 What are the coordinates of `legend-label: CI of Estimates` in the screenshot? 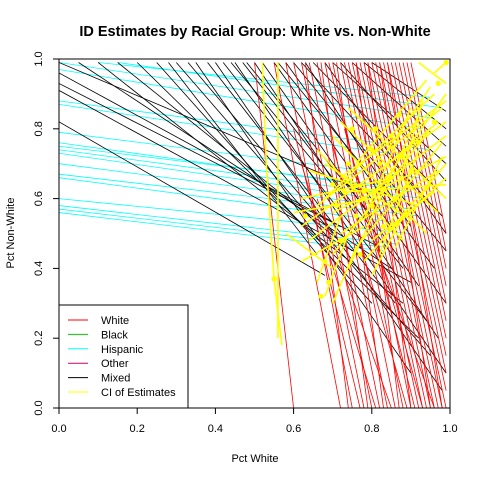 It's located at (138, 393).